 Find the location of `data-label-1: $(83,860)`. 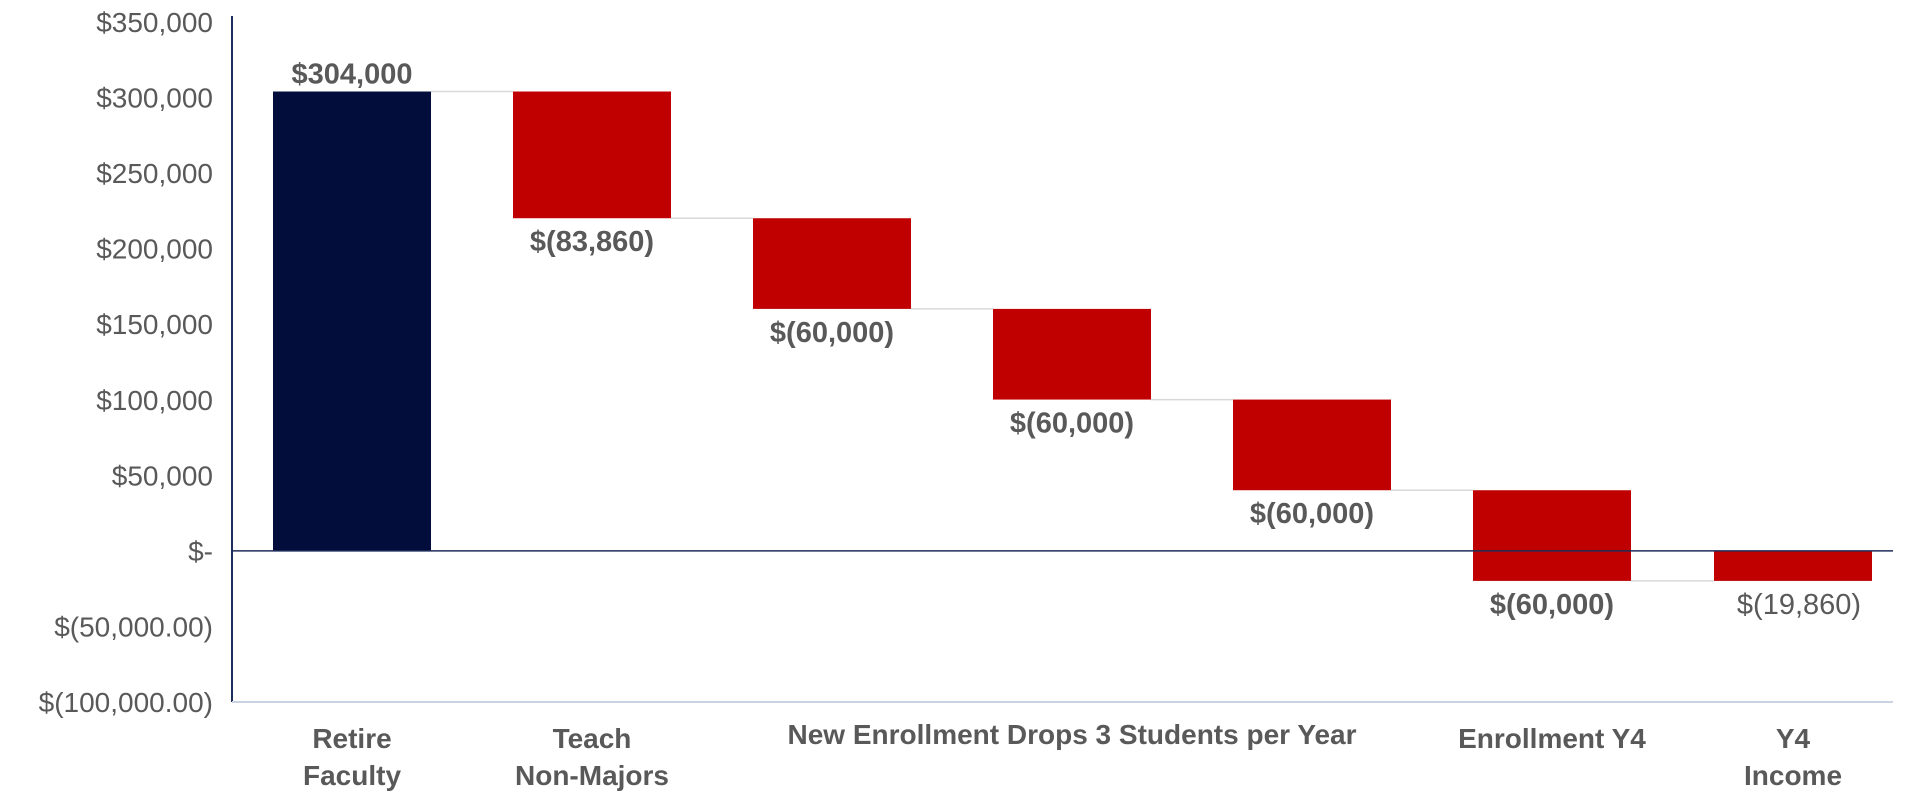

data-label-1: $(83,860) is located at coordinates (592, 242).